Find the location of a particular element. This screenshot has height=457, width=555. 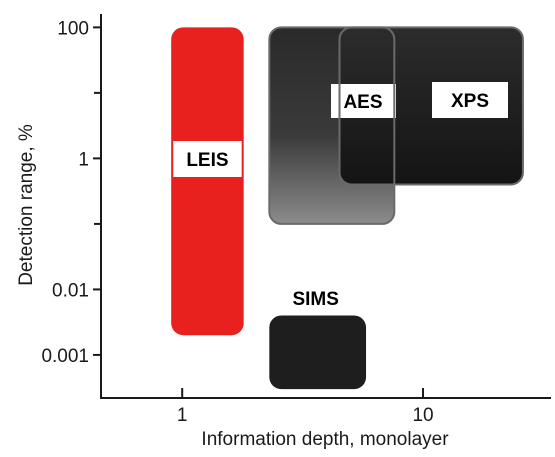

region-sims is located at coordinates (318, 352).